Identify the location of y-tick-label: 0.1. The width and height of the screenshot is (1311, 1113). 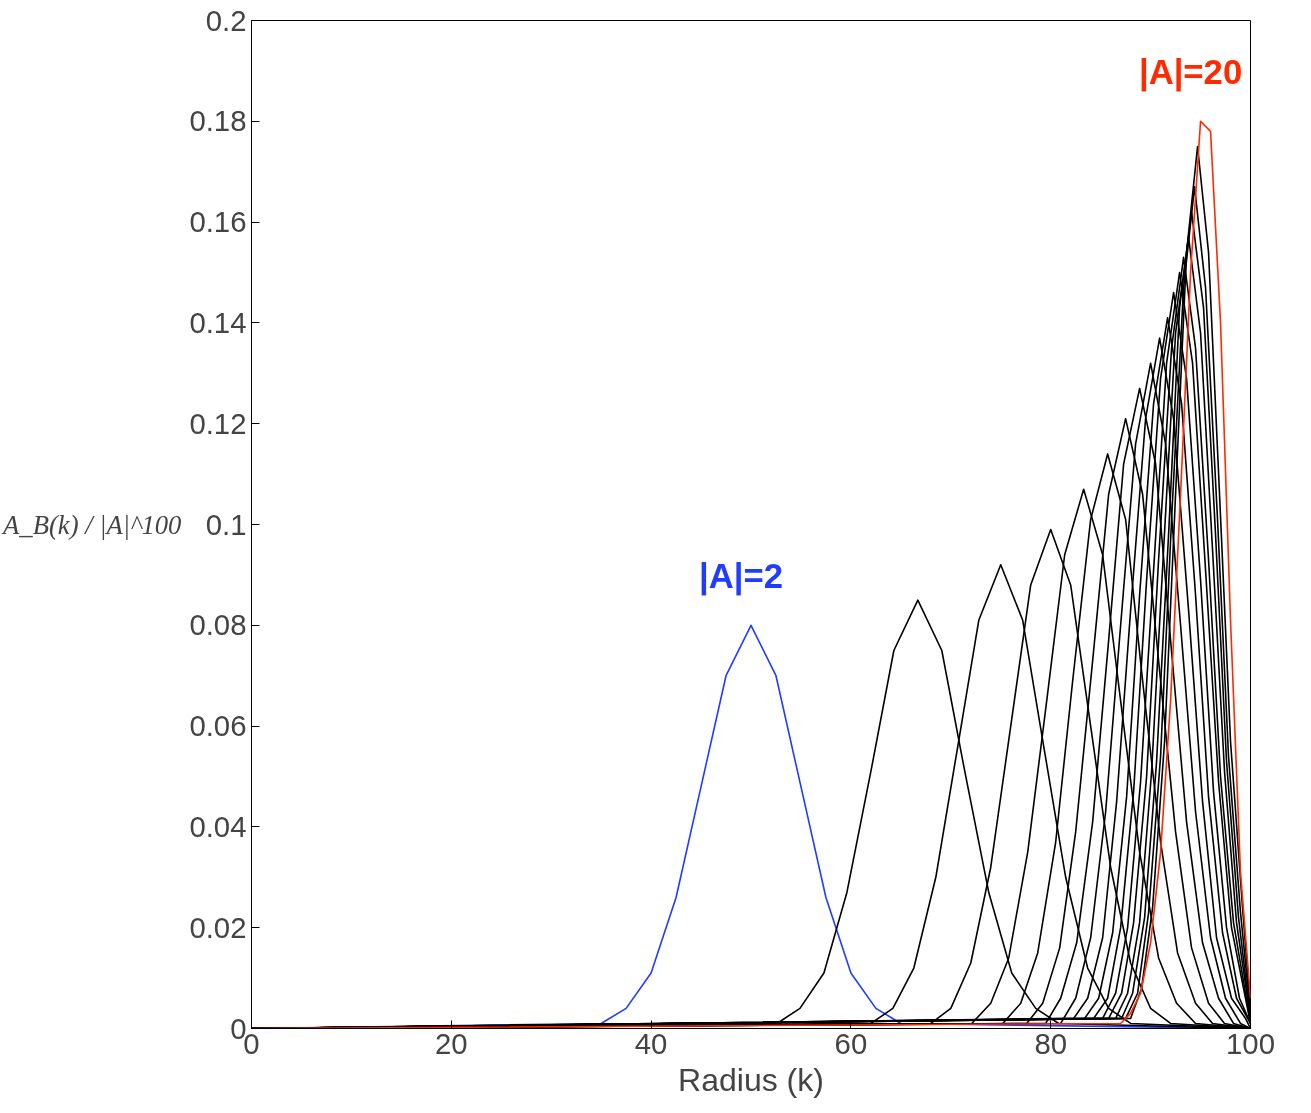
(226, 524).